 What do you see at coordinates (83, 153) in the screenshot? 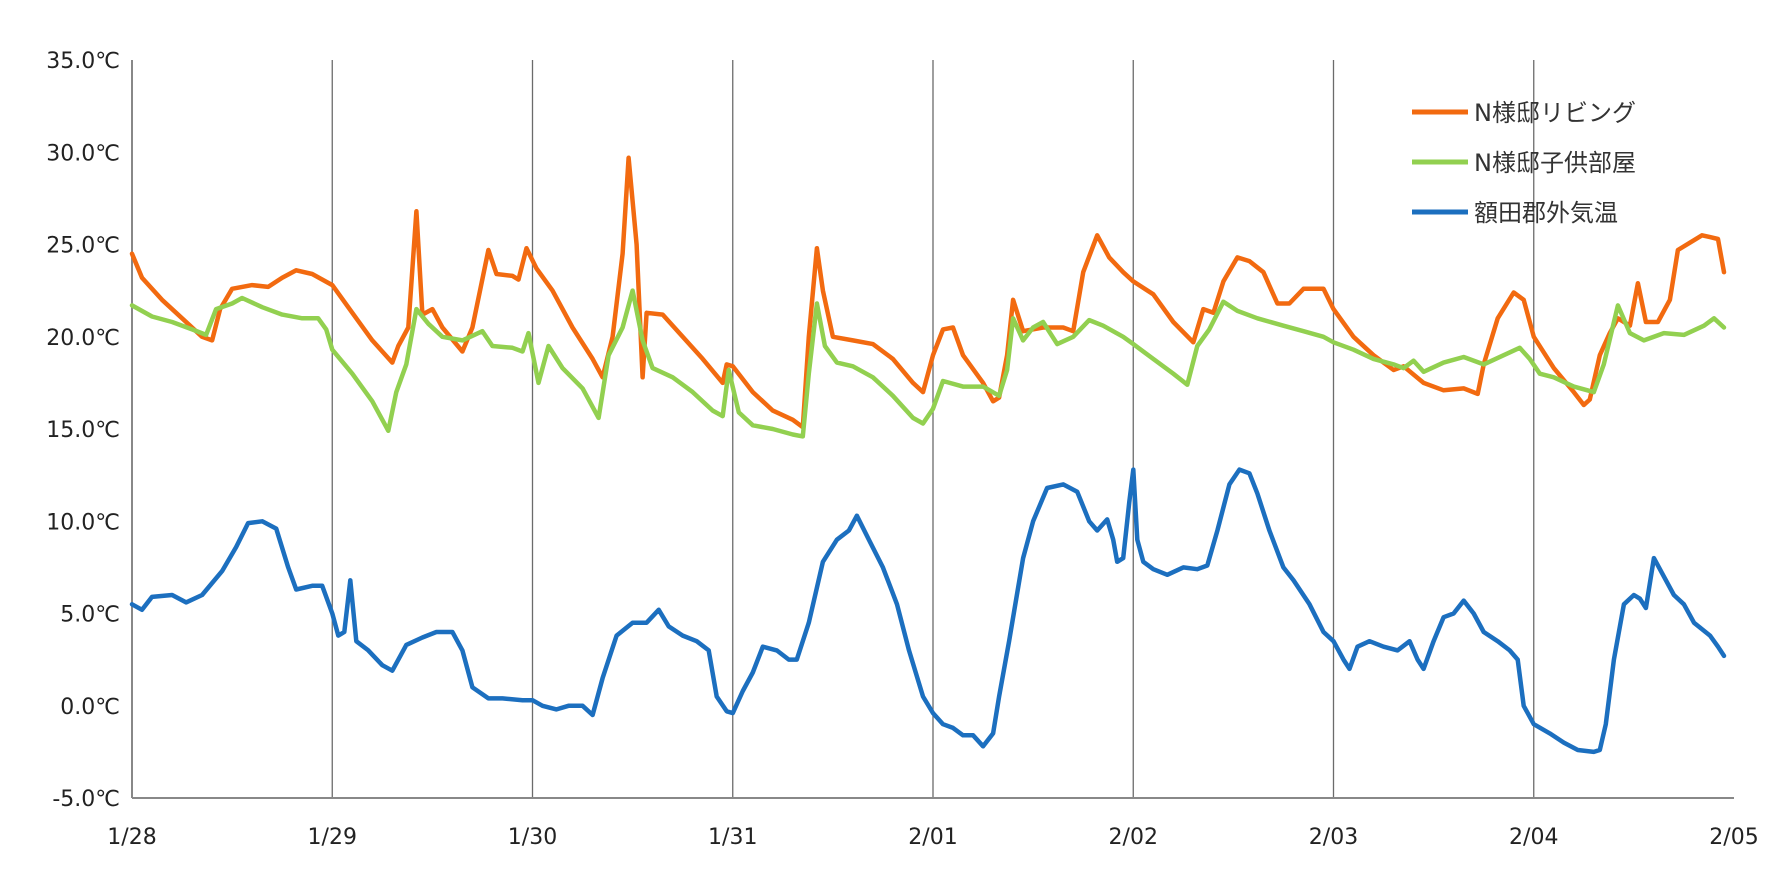
I see `y-tick-label: 30.0℃` at bounding box center [83, 153].